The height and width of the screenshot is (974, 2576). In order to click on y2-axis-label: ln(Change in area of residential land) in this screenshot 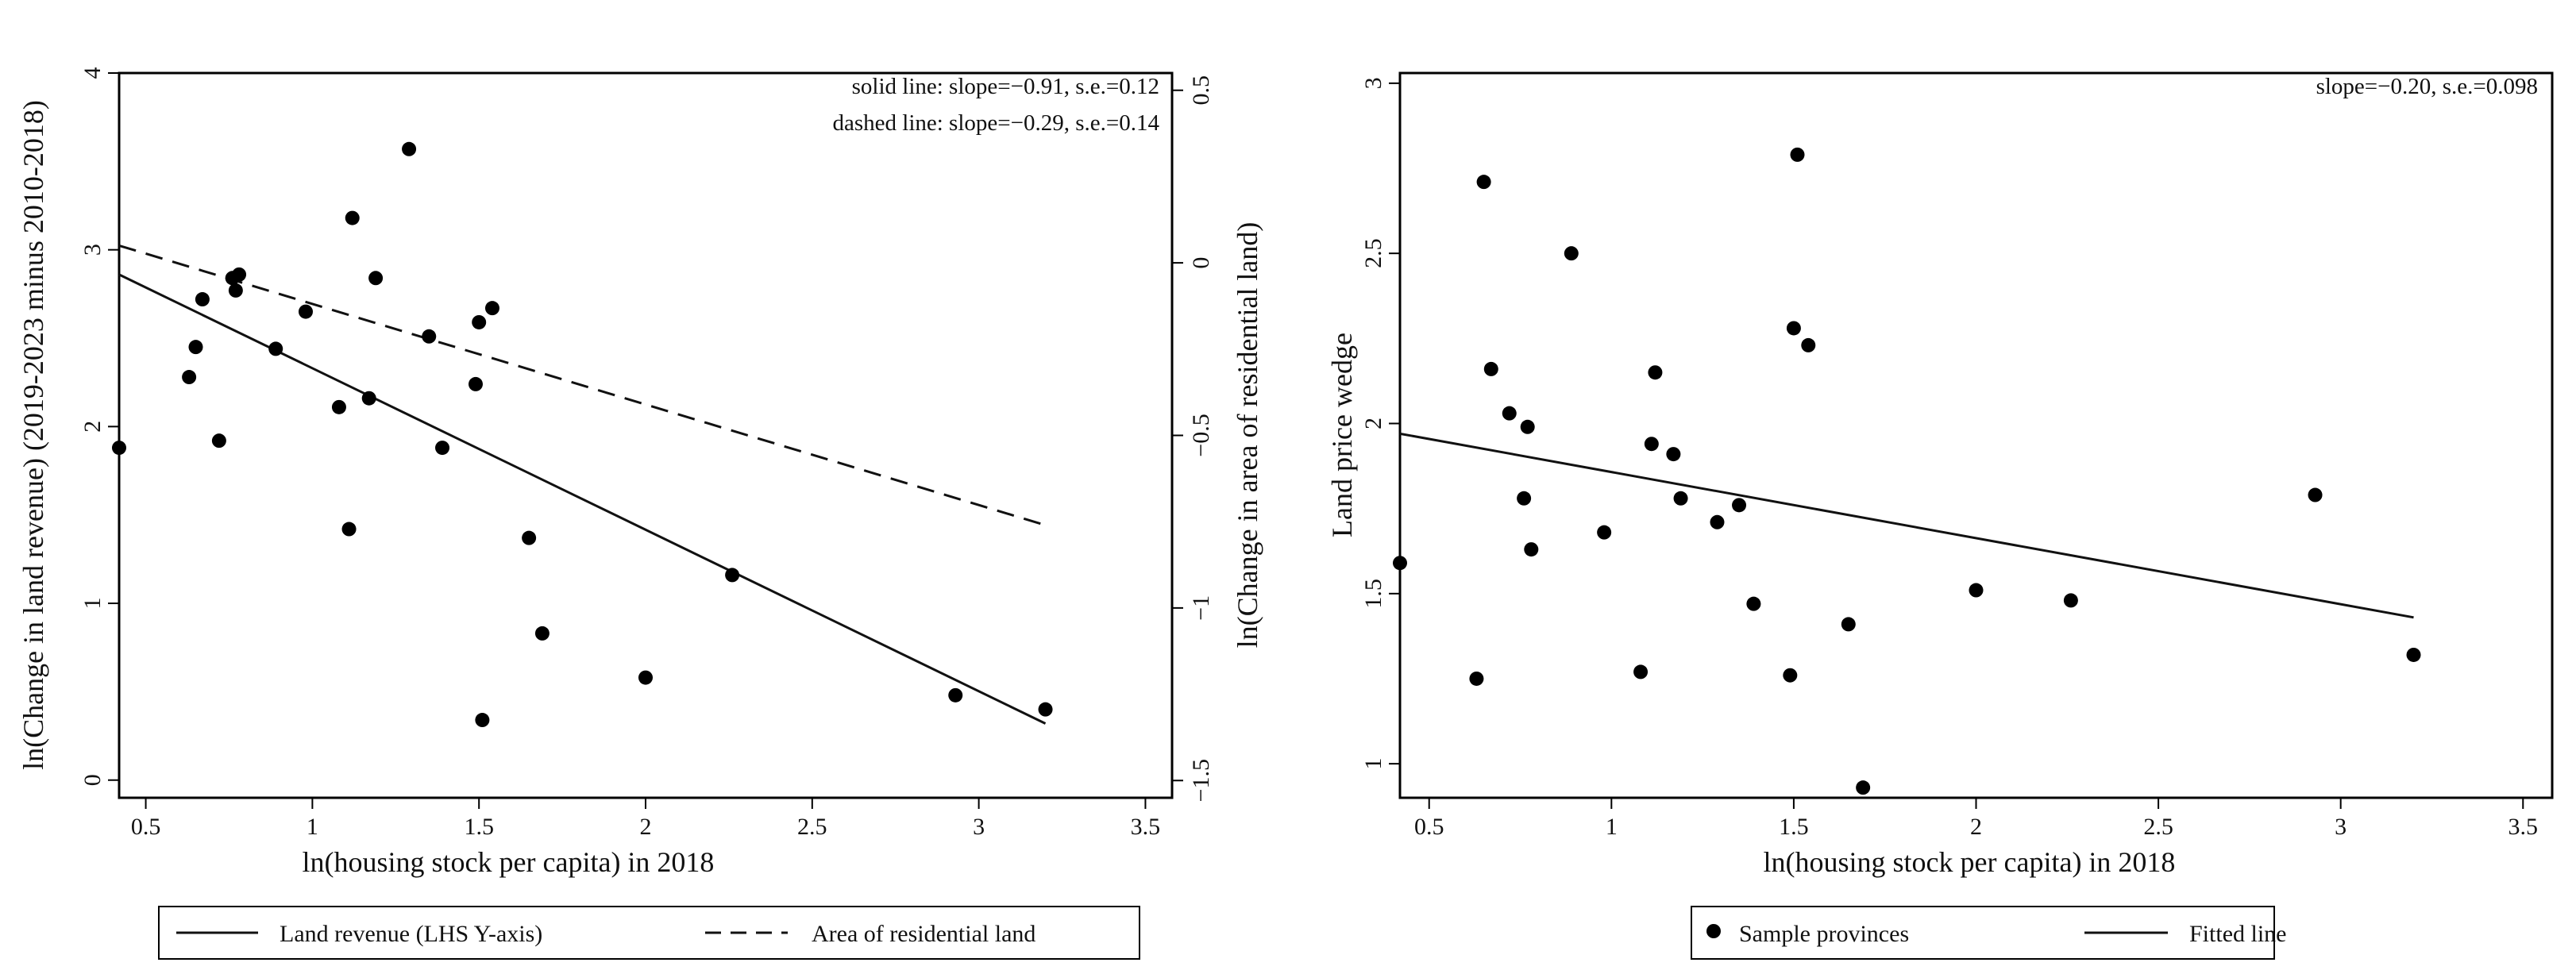, I will do `click(1247, 435)`.